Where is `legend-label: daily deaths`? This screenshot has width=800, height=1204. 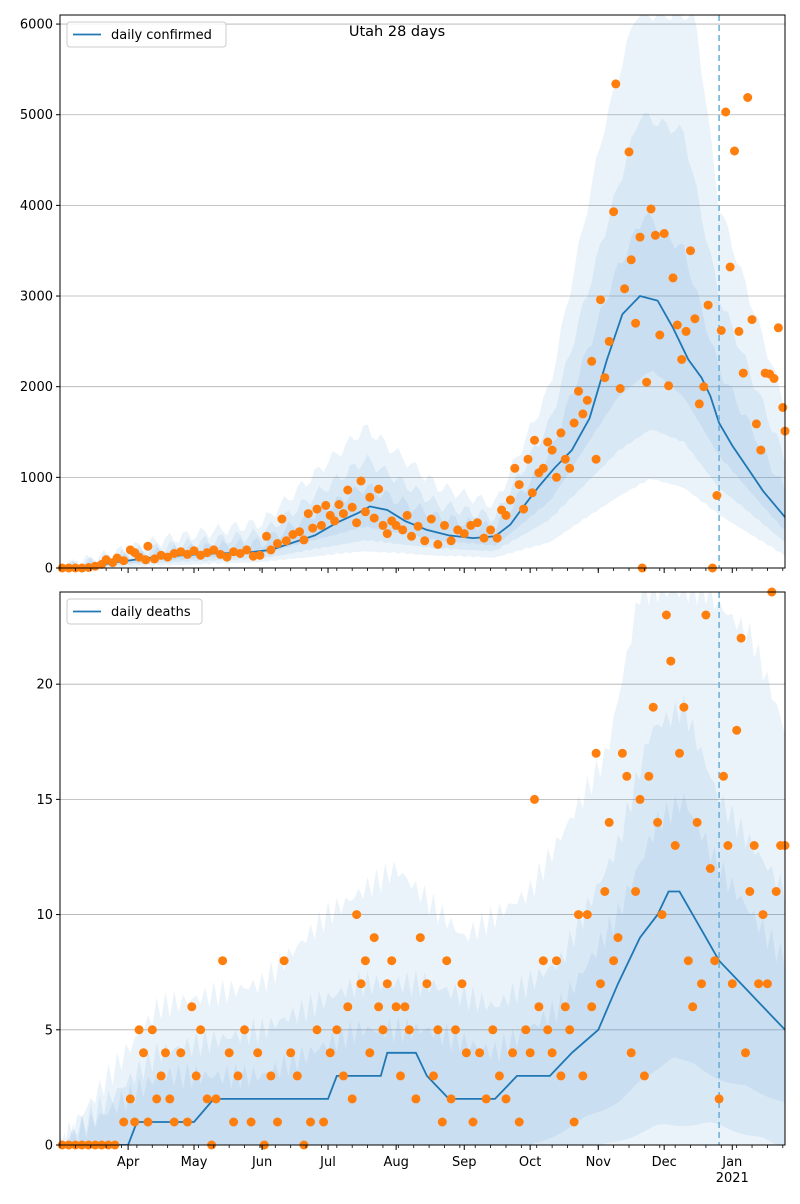 legend-label: daily deaths is located at coordinates (151, 612).